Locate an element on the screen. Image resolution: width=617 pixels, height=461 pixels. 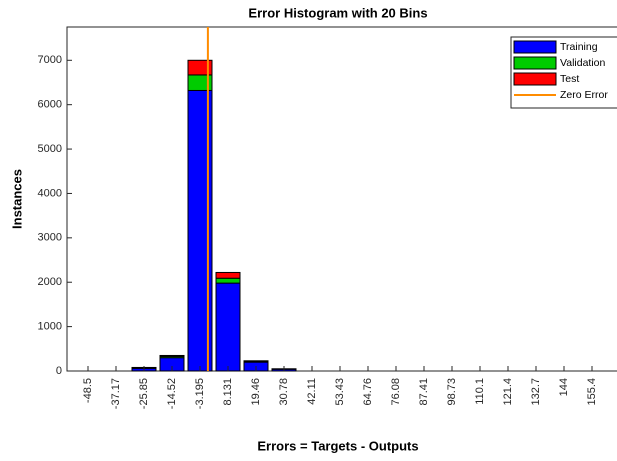
y-tick-label: 6000 is located at coordinates (50, 105).